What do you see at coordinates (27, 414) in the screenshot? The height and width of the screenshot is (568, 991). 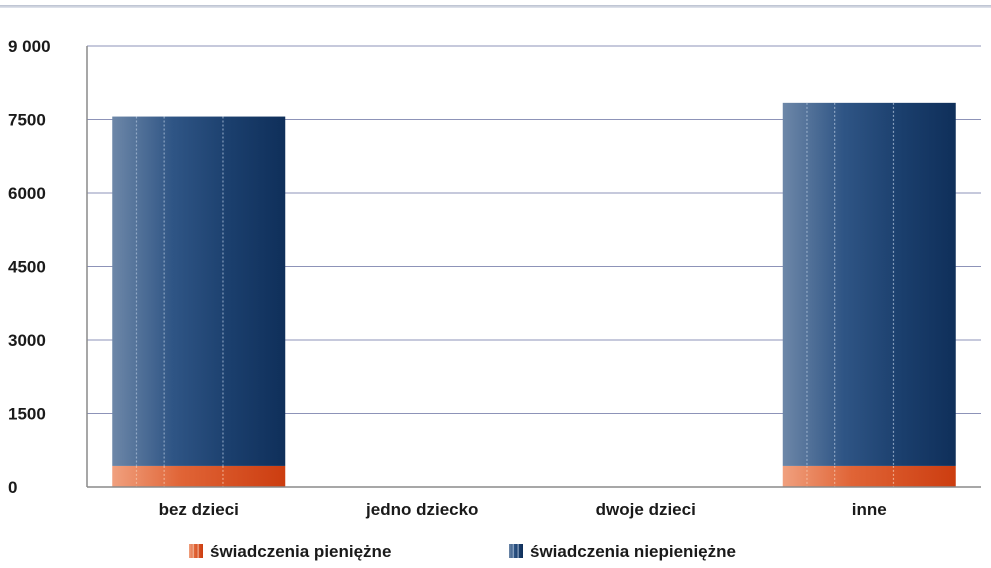 I see `y-tick-label: 1500` at bounding box center [27, 414].